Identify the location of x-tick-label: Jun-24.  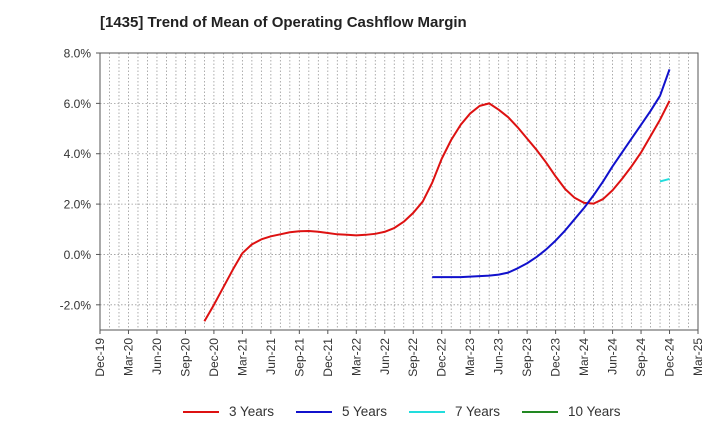
(613, 356).